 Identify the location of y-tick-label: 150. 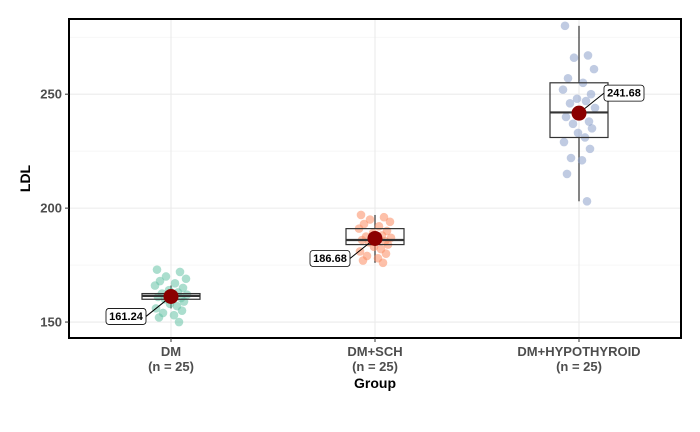
(51, 322).